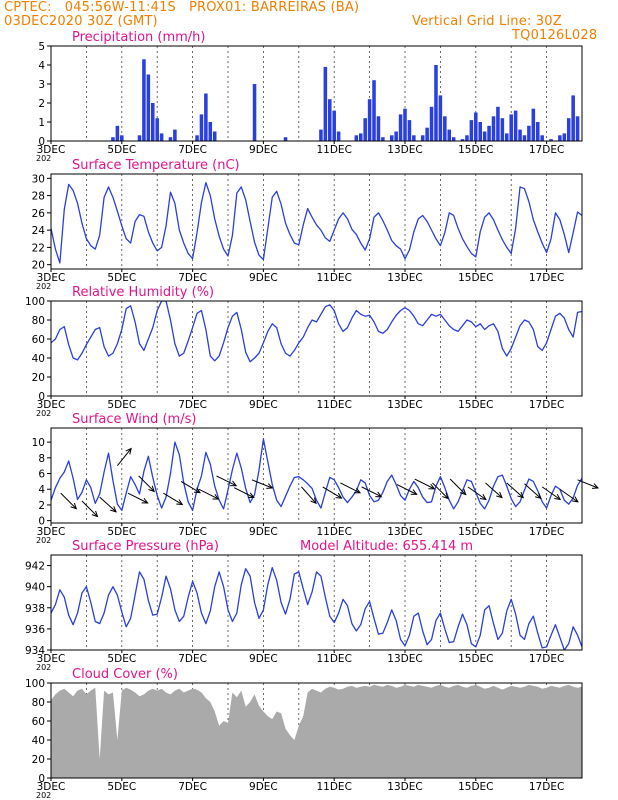  Describe the element at coordinates (316, 332) in the screenshot. I see `rh-line` at that location.